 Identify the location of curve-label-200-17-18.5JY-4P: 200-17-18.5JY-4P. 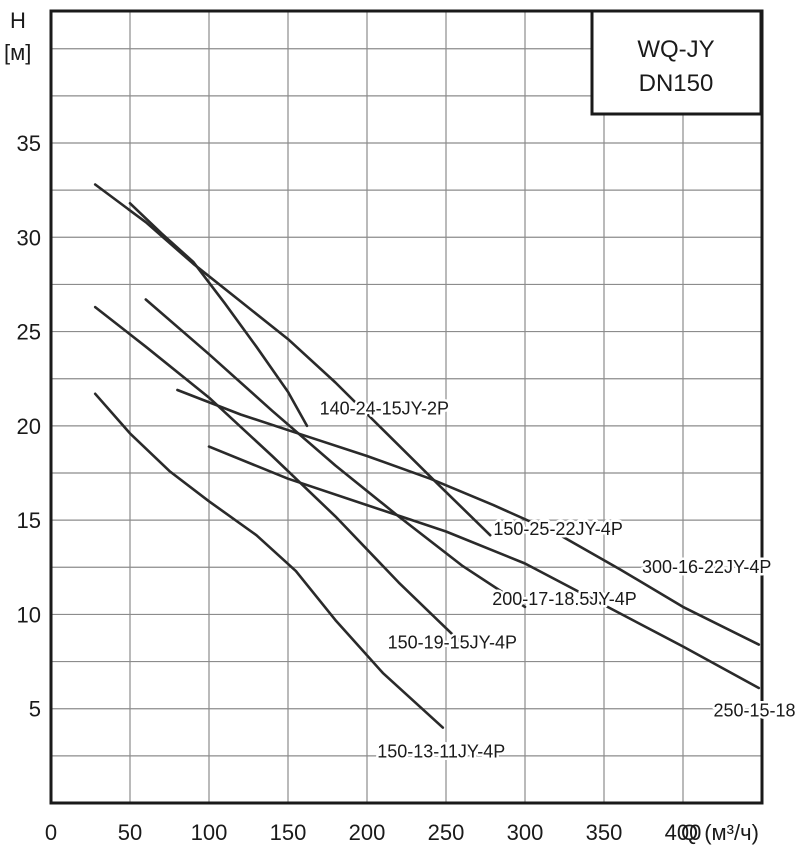
(564, 599).